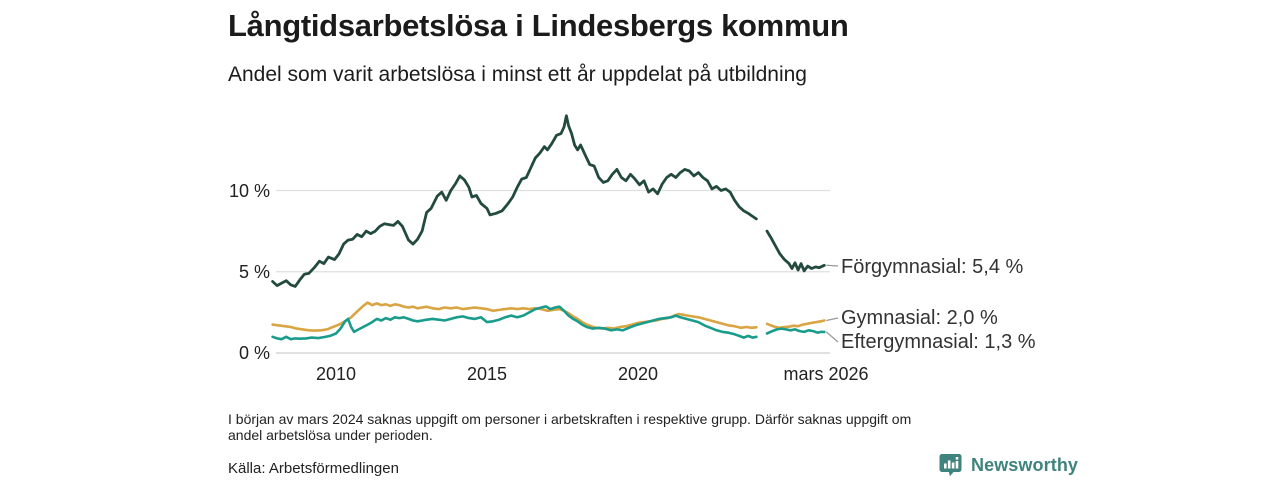 Image resolution: width=1280 pixels, height=480 pixels. Describe the element at coordinates (249, 191) in the screenshot. I see `y-axis-tick-10pct: 10 %` at that location.